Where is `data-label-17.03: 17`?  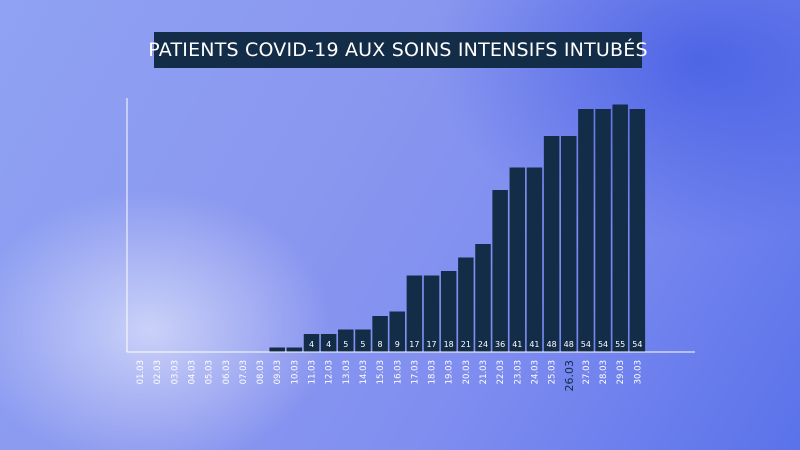
data-label-17.03: 17 is located at coordinates (414, 344).